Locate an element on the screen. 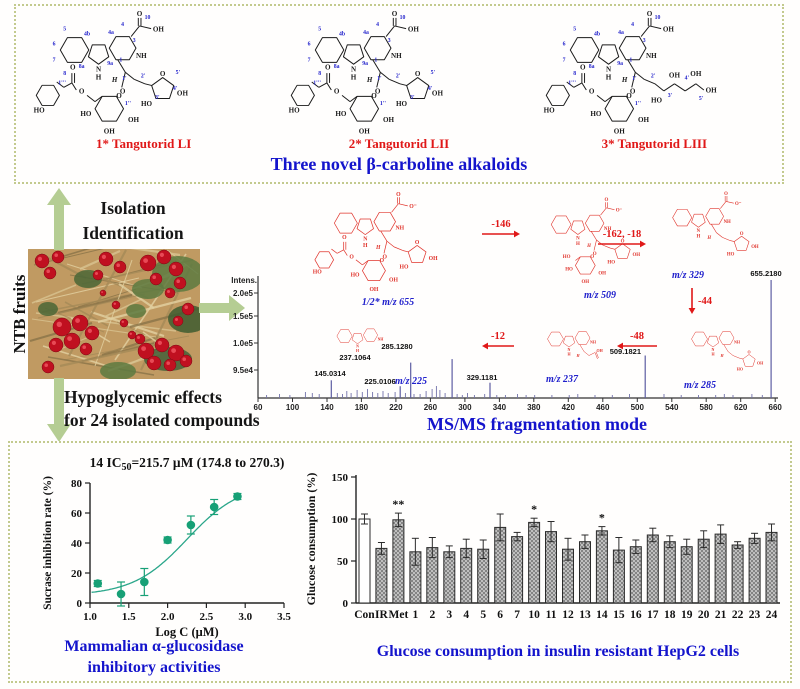 The width and height of the screenshot is (800, 689). svg-text: 150 is located at coordinates (340, 478).